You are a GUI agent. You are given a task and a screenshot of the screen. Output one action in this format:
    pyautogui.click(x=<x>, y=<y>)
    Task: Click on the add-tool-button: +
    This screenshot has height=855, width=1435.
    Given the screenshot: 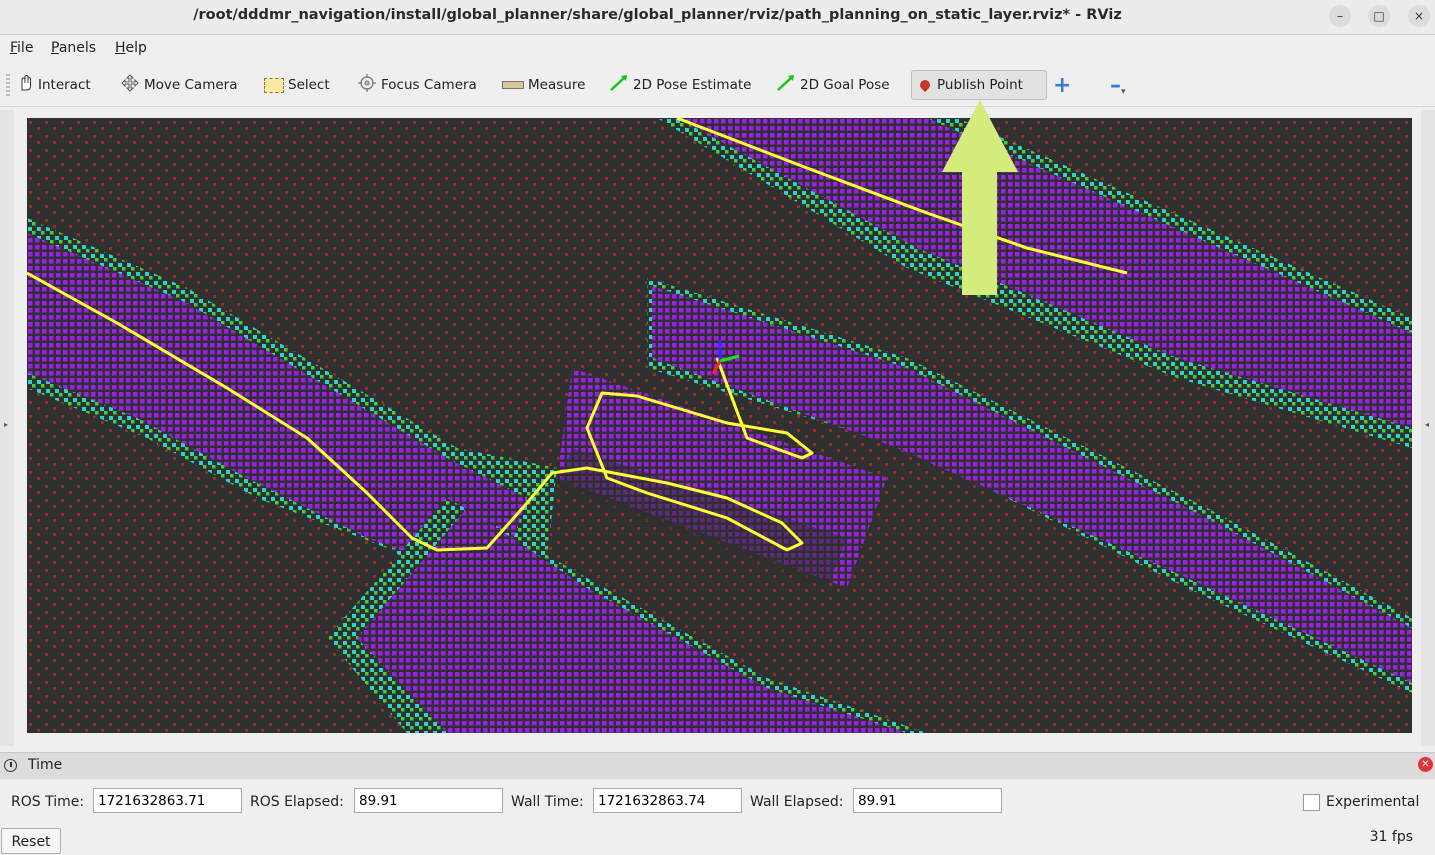 What is the action you would take?
    pyautogui.click(x=1062, y=85)
    